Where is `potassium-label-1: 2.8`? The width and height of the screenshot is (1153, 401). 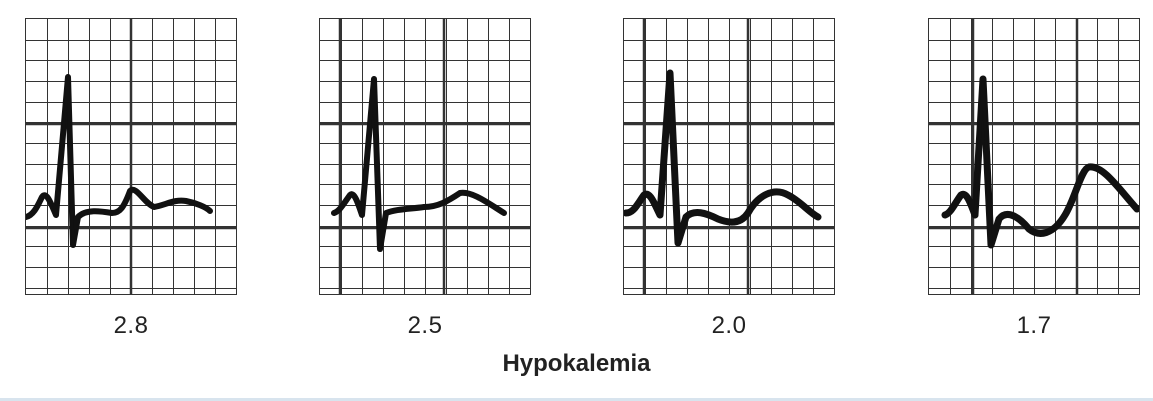
potassium-label-1: 2.8 is located at coordinates (131, 325).